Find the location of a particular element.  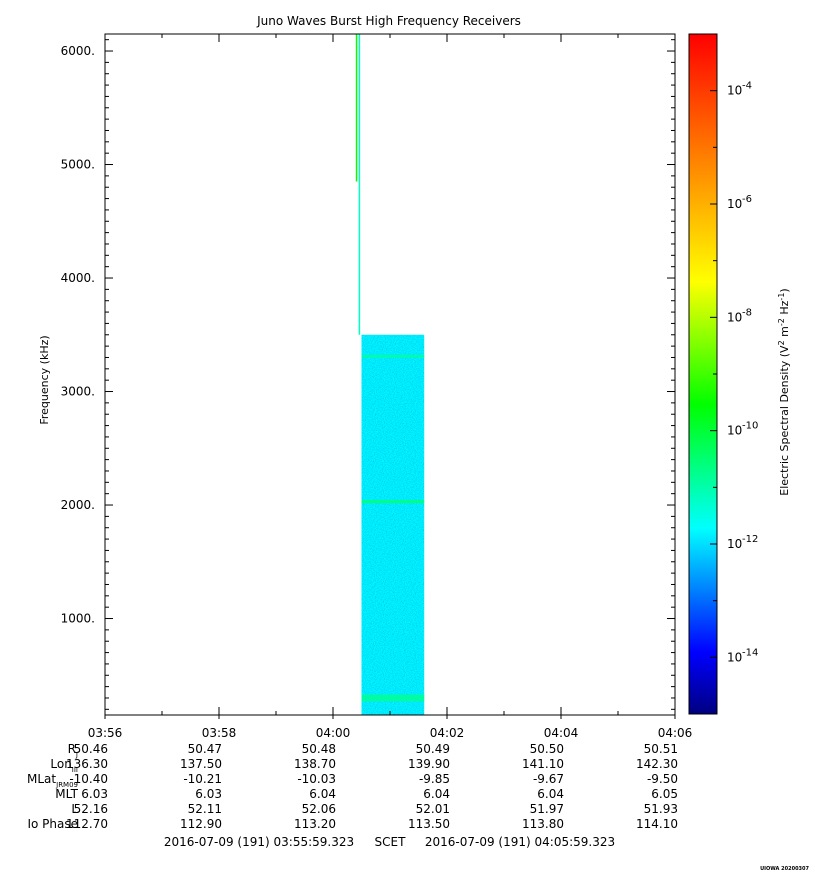

colorbar-tick-label: 10 -10 is located at coordinates (742, 429).